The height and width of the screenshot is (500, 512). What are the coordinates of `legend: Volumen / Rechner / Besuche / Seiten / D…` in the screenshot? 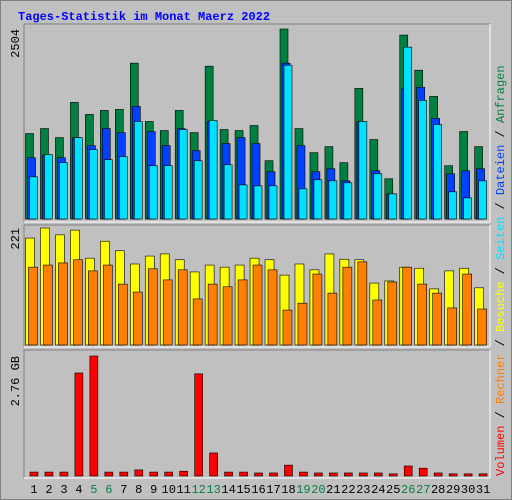 It's located at (501, 270).